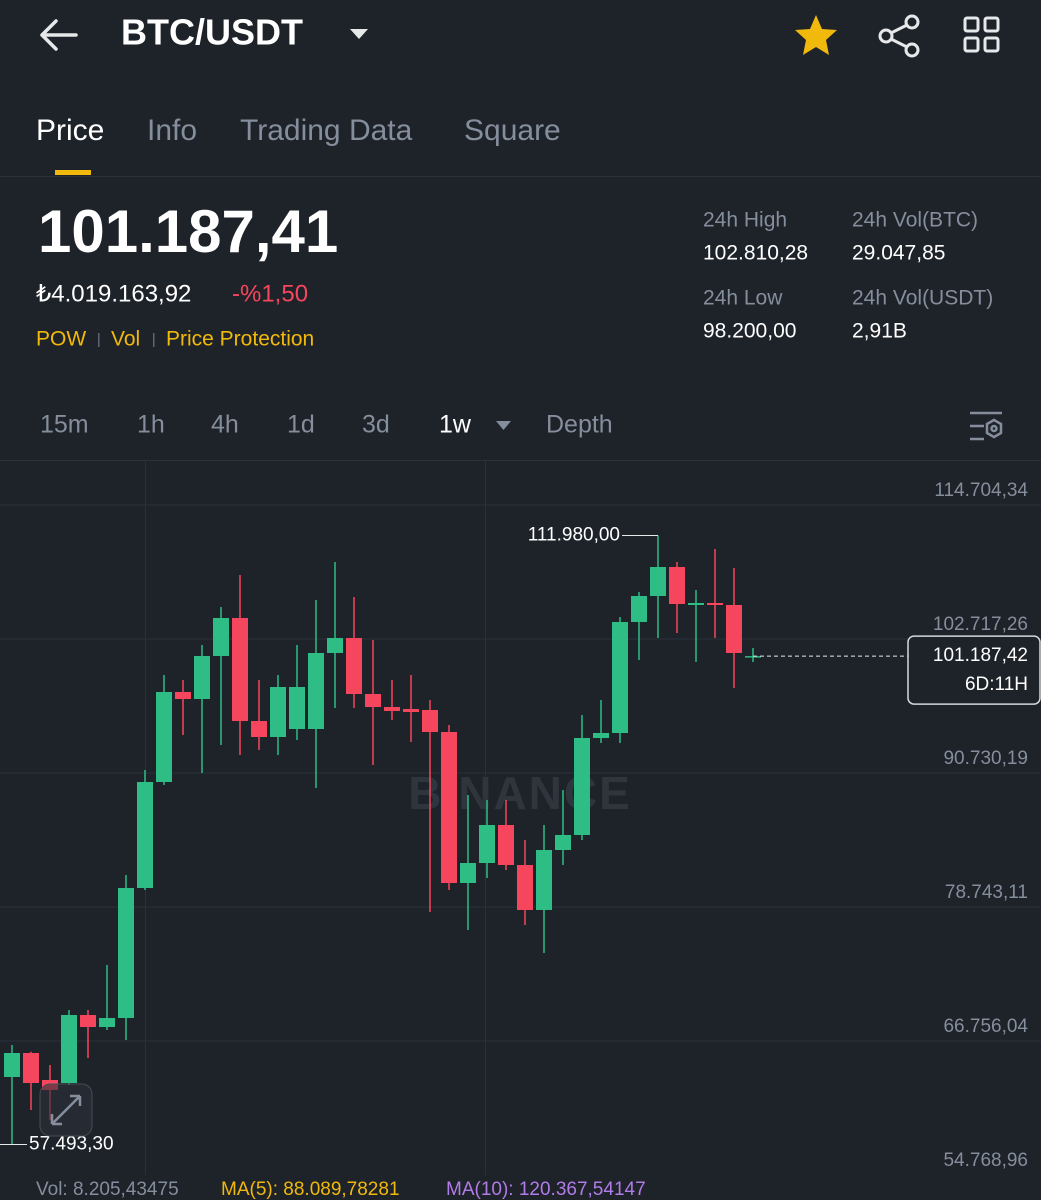 This screenshot has width=1041, height=1200. I want to click on fullscreen-button, so click(66, 1110).